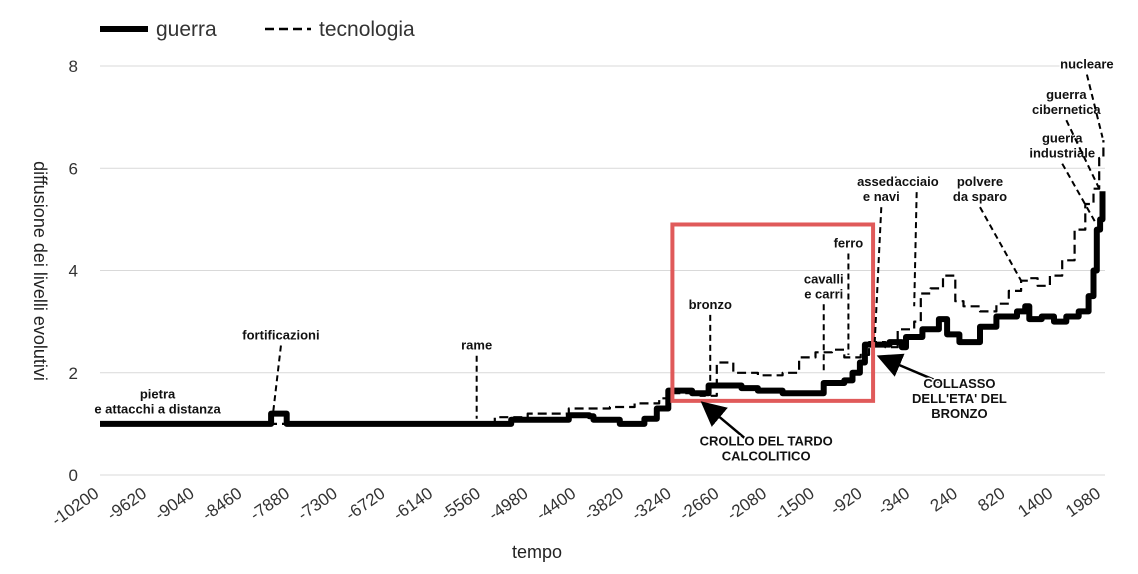  I want to click on x-tick-label: -7300, so click(317, 504).